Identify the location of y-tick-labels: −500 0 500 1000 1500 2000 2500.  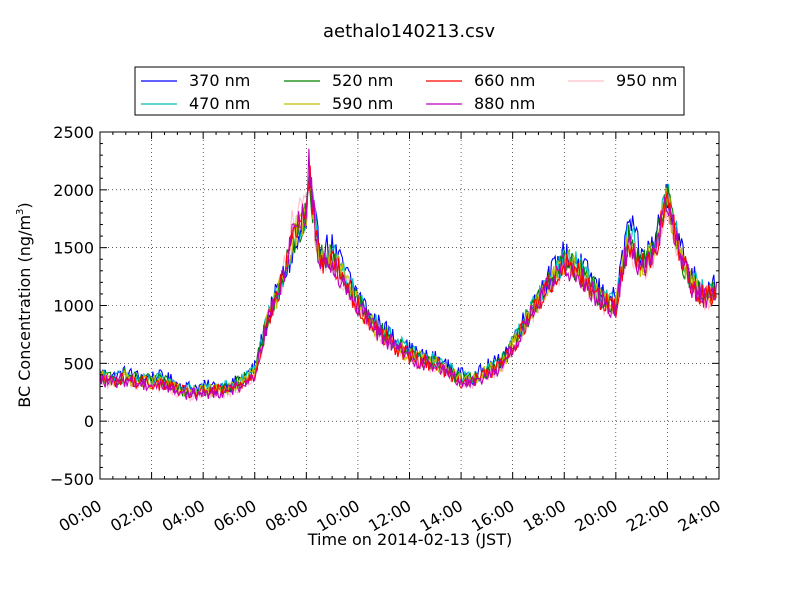
(72, 306).